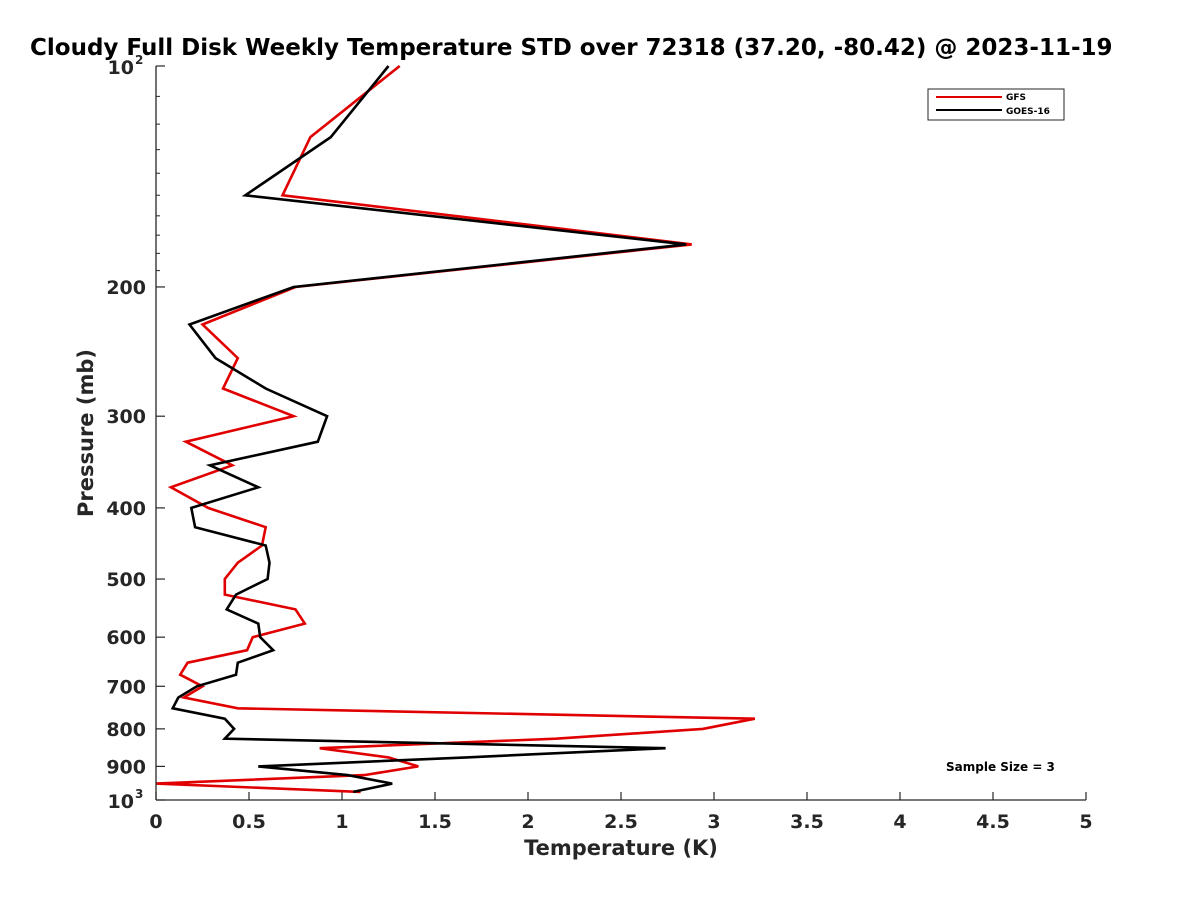 The image size is (1200, 900). What do you see at coordinates (126, 417) in the screenshot?
I see `y-tick-label: 300` at bounding box center [126, 417].